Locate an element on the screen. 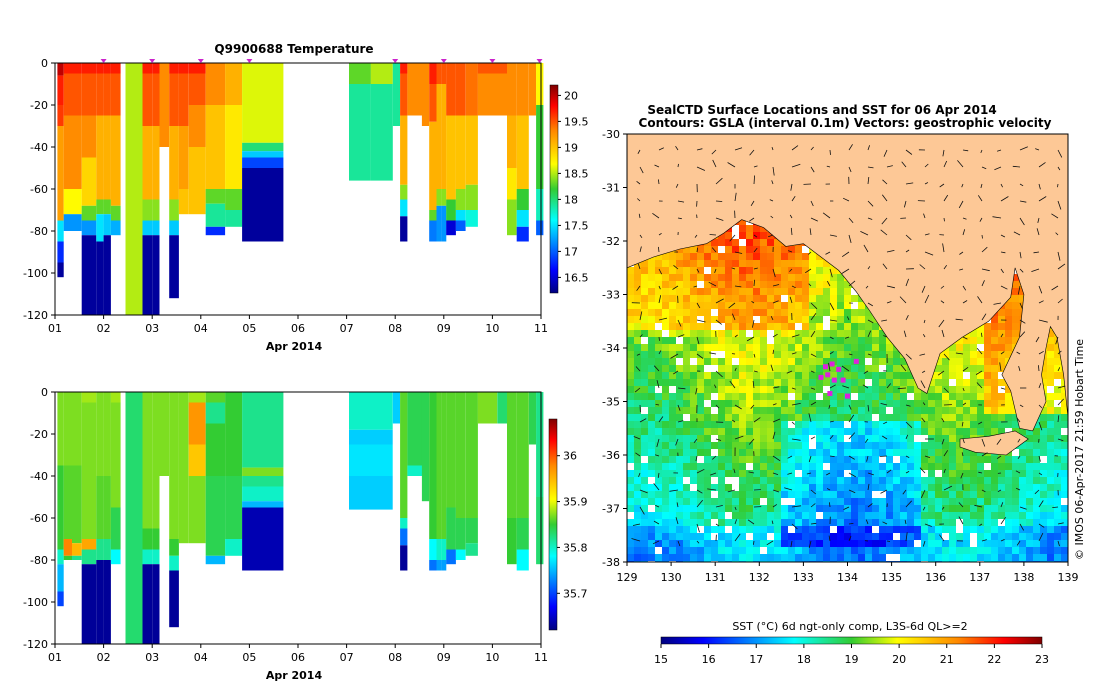 The image size is (1099, 700). map-x-tick-label: 135 is located at coordinates (891, 577).